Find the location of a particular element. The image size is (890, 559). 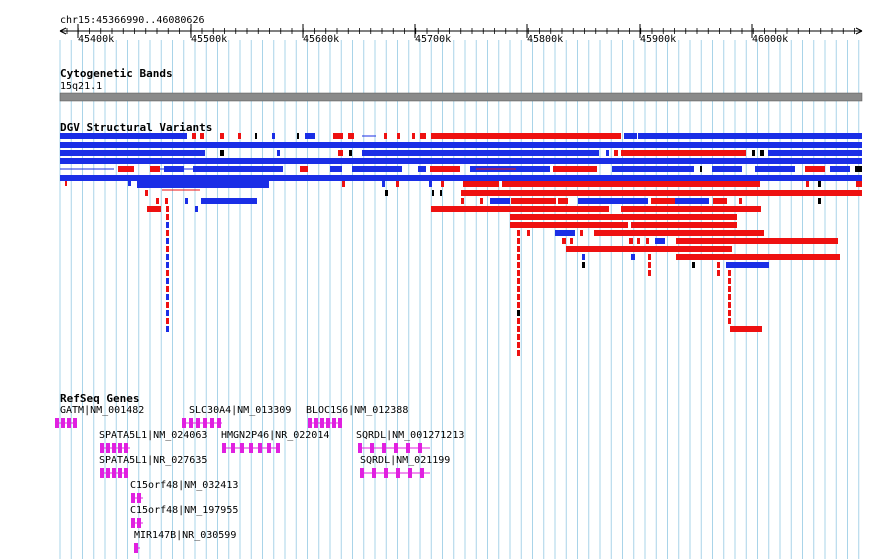

gene-label-c15orf48-b: C15orf48|NM_197955 is located at coordinates (184, 510).